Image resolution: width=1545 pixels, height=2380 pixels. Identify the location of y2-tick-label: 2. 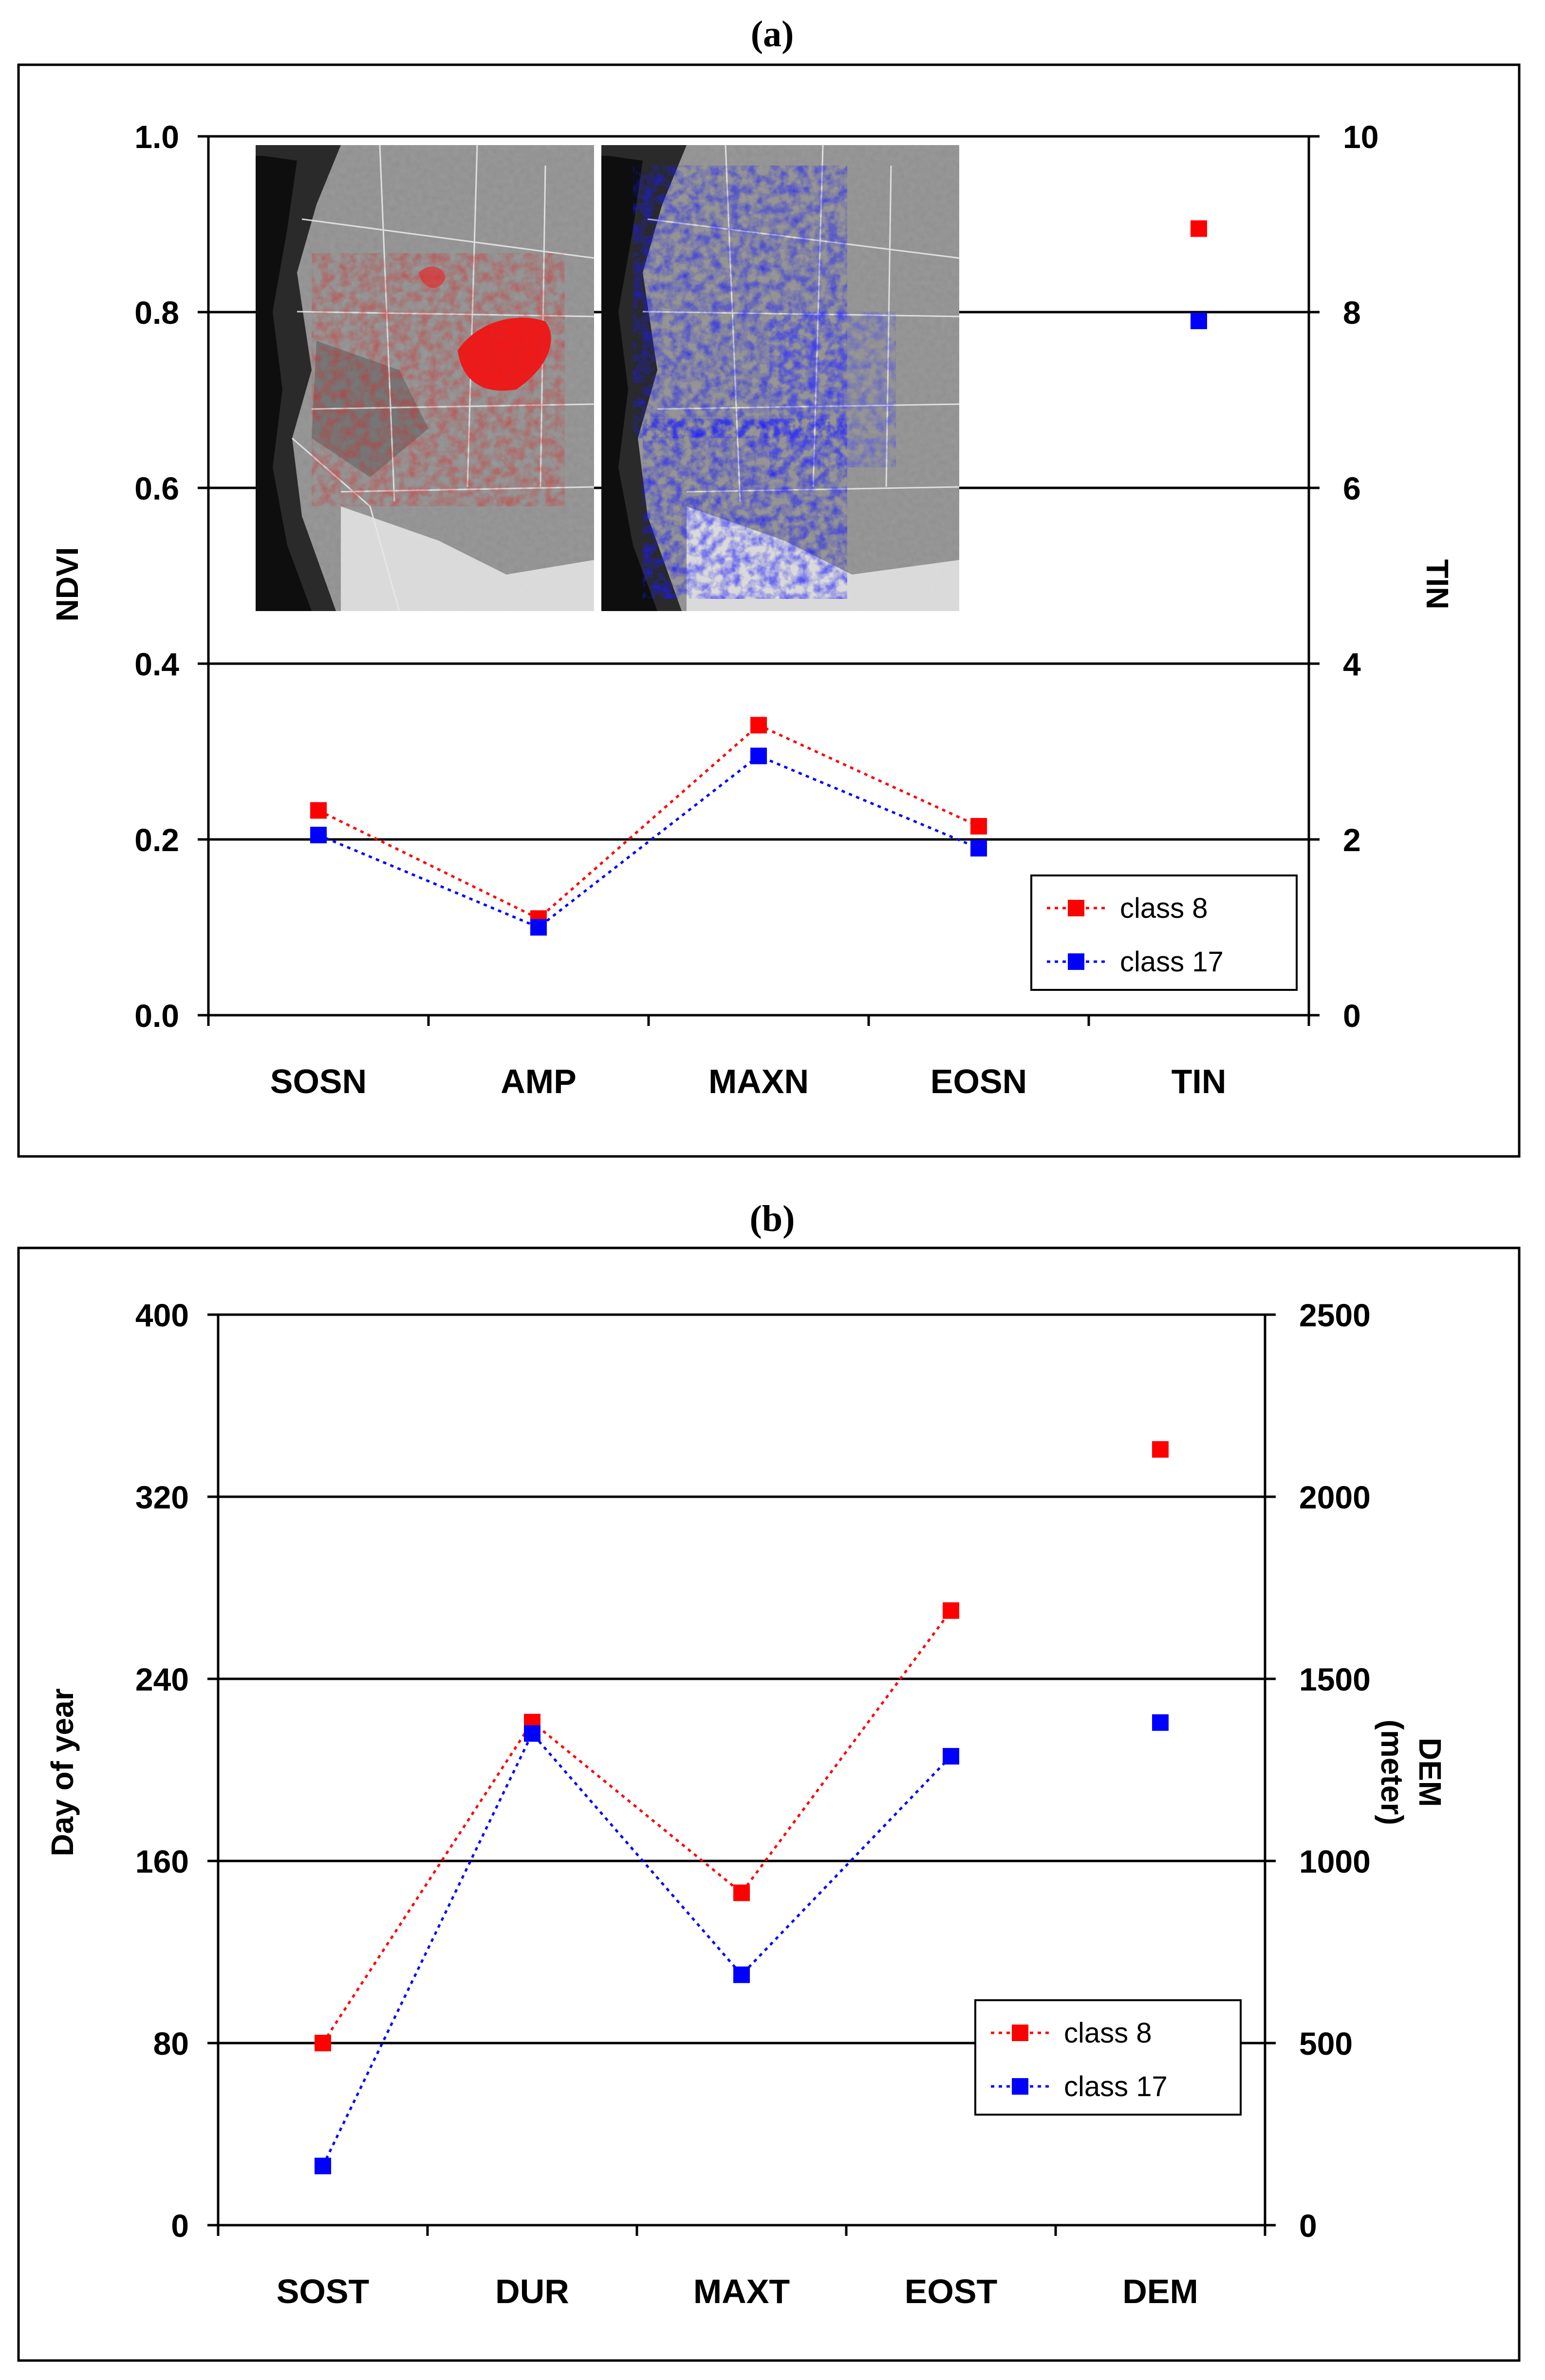
(1352, 840).